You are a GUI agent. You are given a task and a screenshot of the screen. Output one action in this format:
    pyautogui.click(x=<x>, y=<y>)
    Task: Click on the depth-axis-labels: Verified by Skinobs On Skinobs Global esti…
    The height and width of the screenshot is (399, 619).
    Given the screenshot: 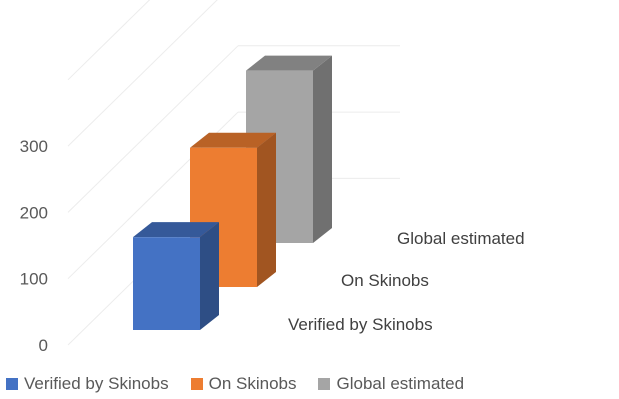 What is the action you would take?
    pyautogui.click(x=406, y=281)
    